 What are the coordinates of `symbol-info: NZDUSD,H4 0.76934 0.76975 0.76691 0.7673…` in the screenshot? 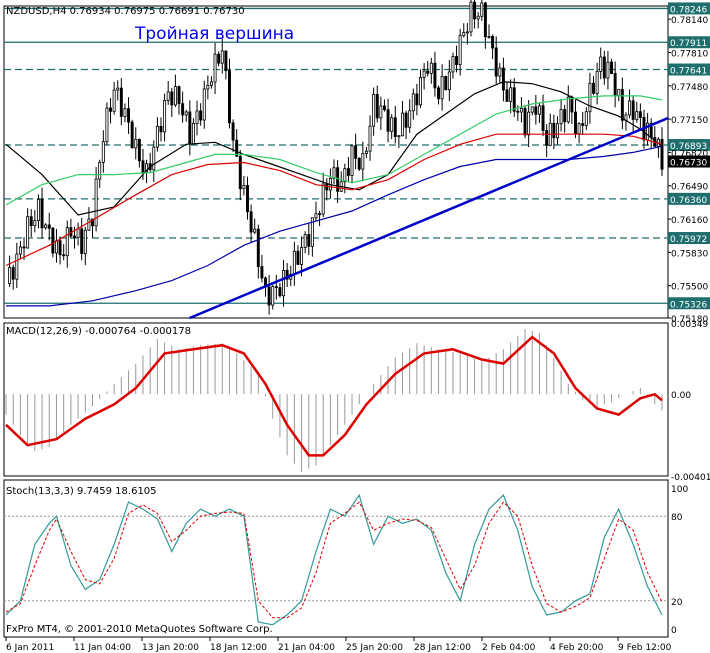 It's located at (125, 11).